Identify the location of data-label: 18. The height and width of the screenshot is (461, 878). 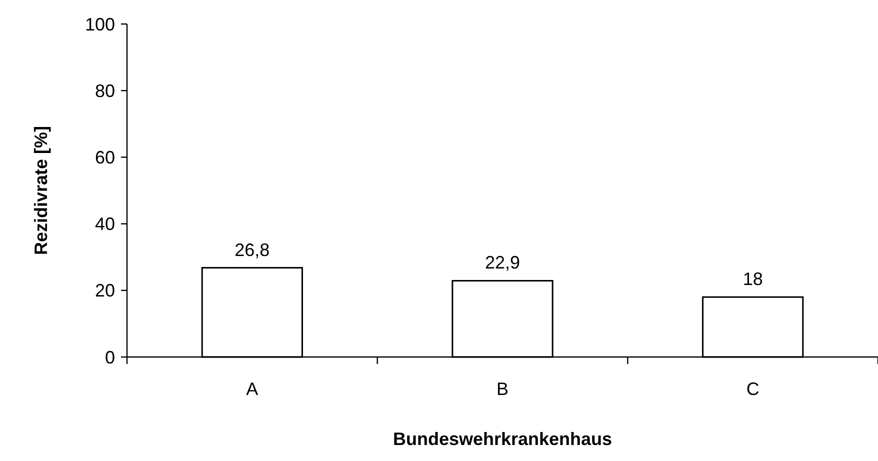
(752, 279).